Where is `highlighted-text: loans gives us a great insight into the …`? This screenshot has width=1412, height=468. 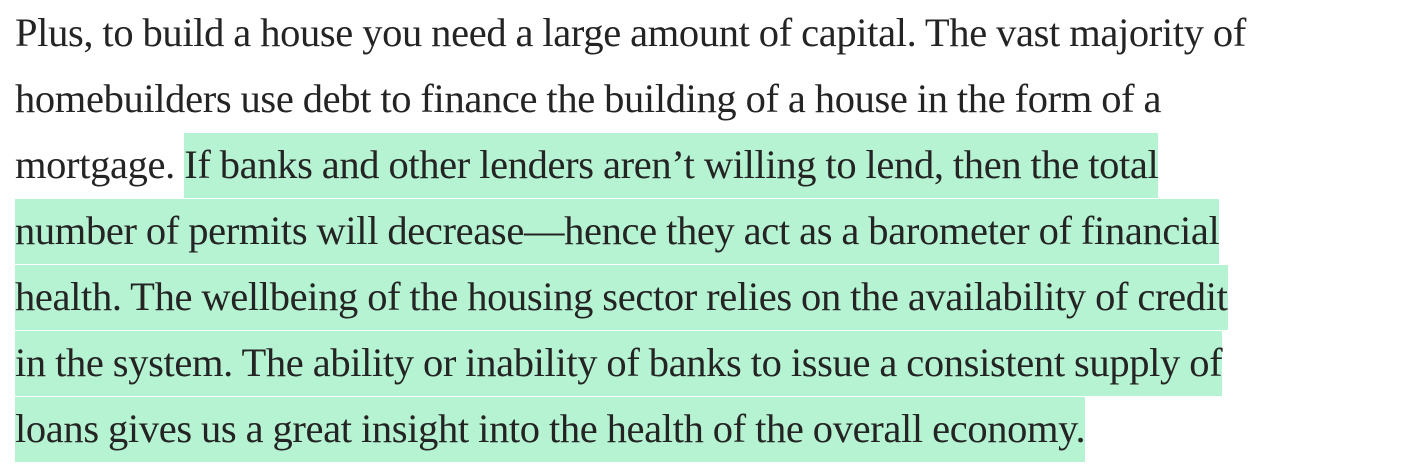
highlighted-text: loans gives us a great insight into the … is located at coordinates (550, 429).